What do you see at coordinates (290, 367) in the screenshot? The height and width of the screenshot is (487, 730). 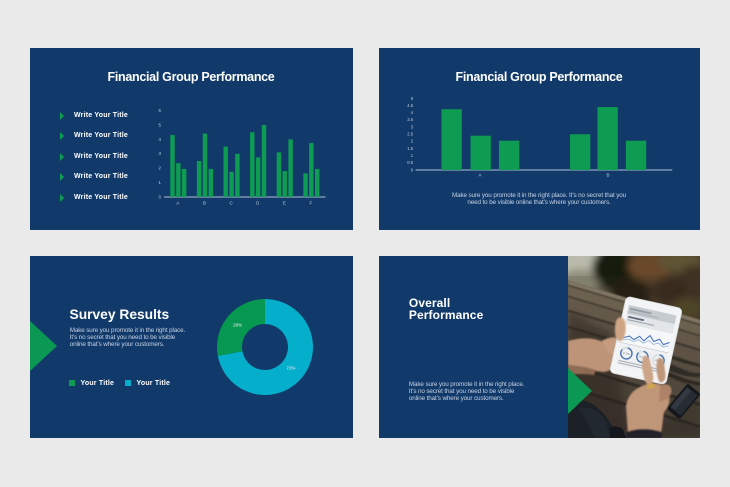 I see `svg-text: 72%` at bounding box center [290, 367].